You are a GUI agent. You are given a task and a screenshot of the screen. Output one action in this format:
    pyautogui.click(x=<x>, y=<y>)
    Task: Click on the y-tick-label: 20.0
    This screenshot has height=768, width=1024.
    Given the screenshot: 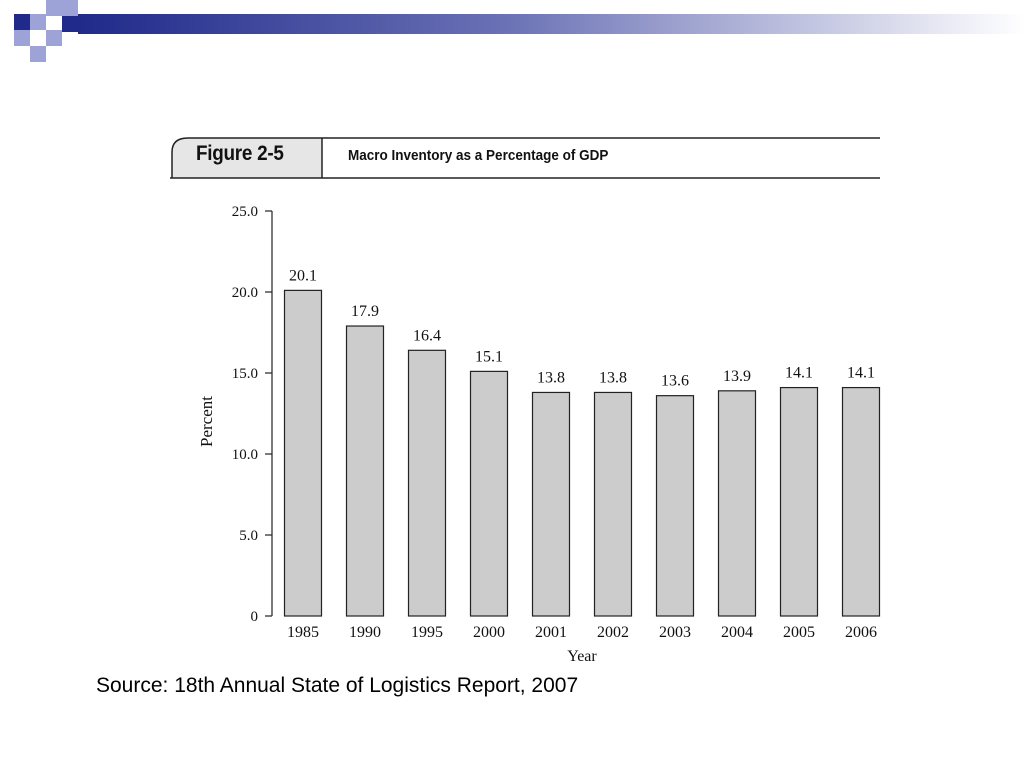 What is the action you would take?
    pyautogui.click(x=245, y=293)
    